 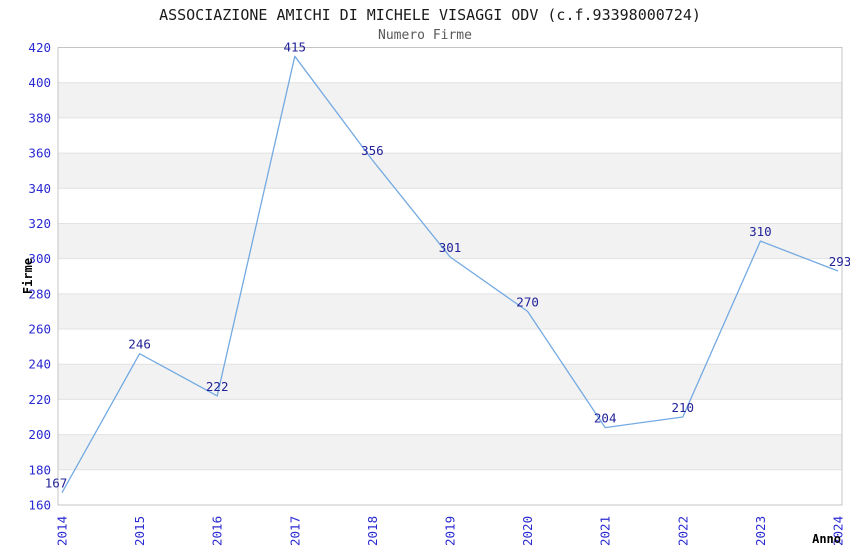 I want to click on x-tick-label: 2014, so click(x=62, y=531).